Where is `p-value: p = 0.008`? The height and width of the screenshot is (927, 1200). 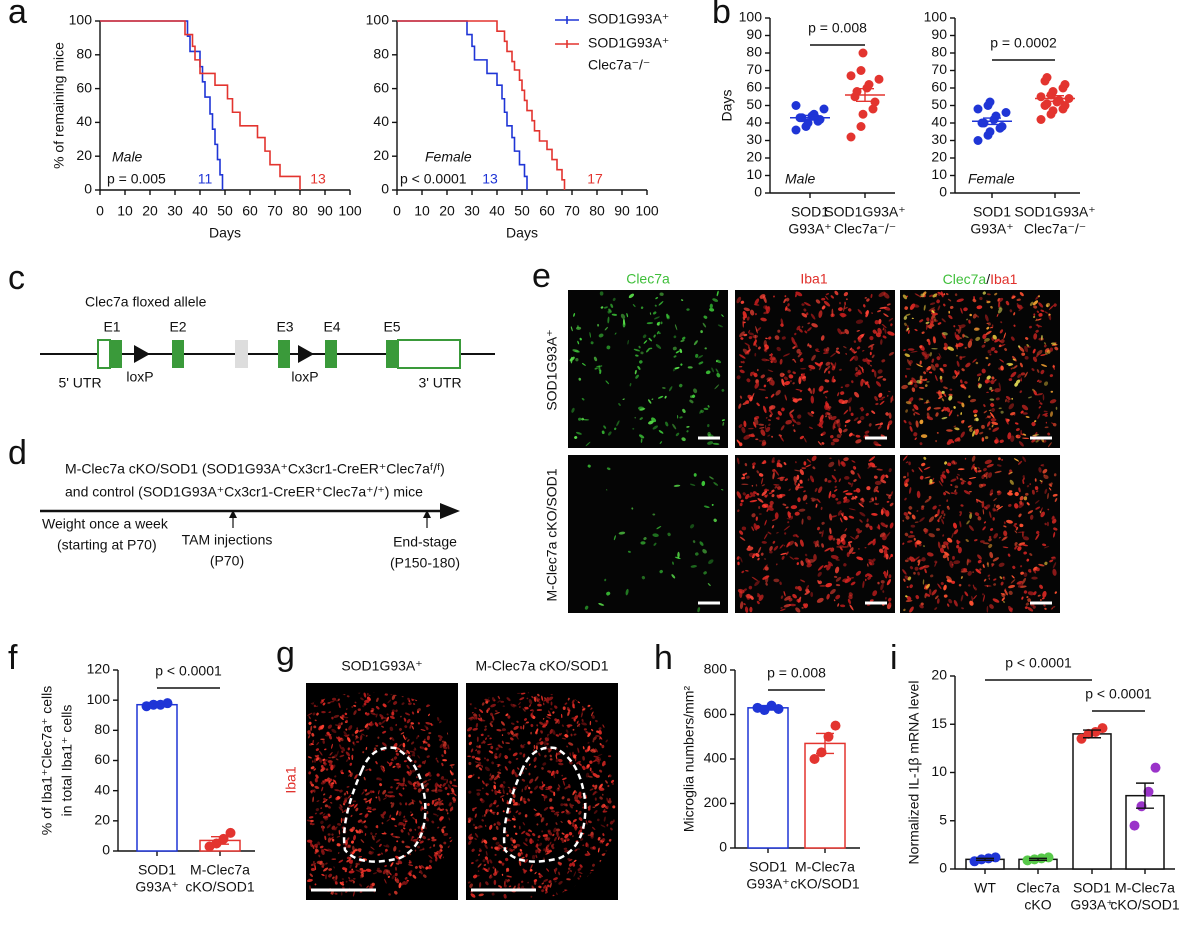 p-value: p = 0.008 is located at coordinates (796, 673).